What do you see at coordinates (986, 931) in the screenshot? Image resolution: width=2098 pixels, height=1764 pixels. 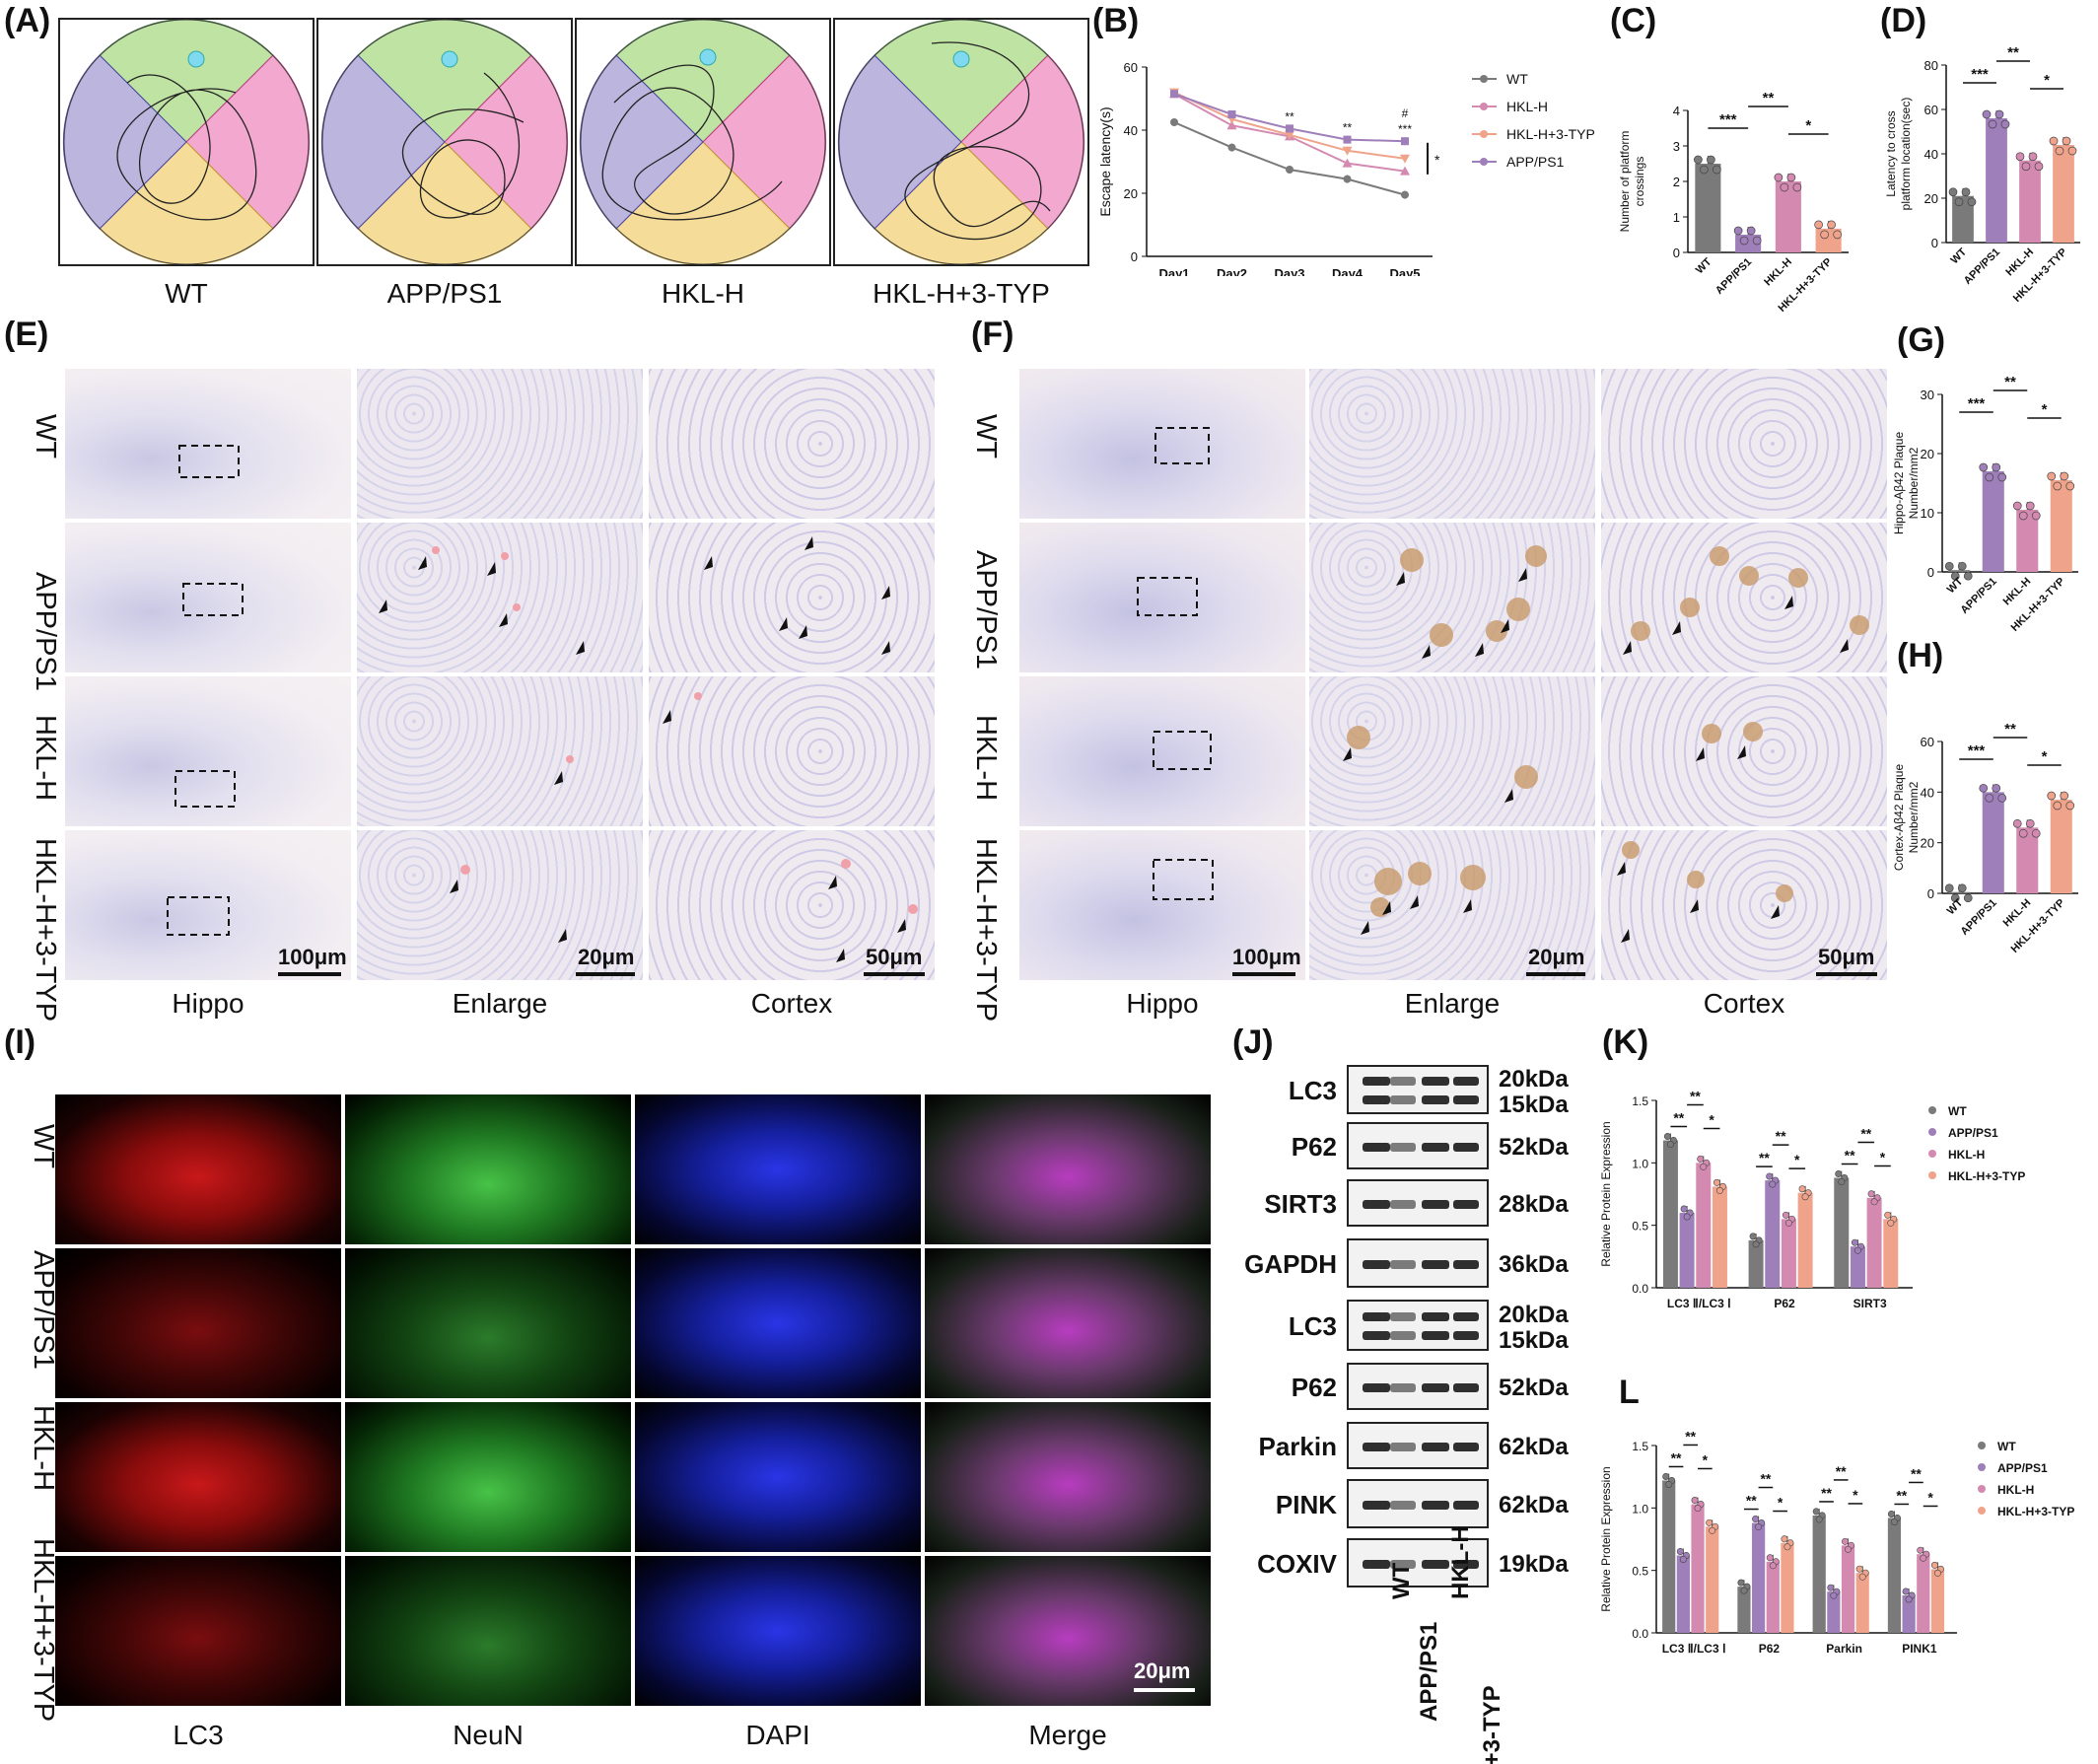 I see `row-label-f-hkl-h-3-typ: HKL-H+3-TYP` at bounding box center [986, 931].